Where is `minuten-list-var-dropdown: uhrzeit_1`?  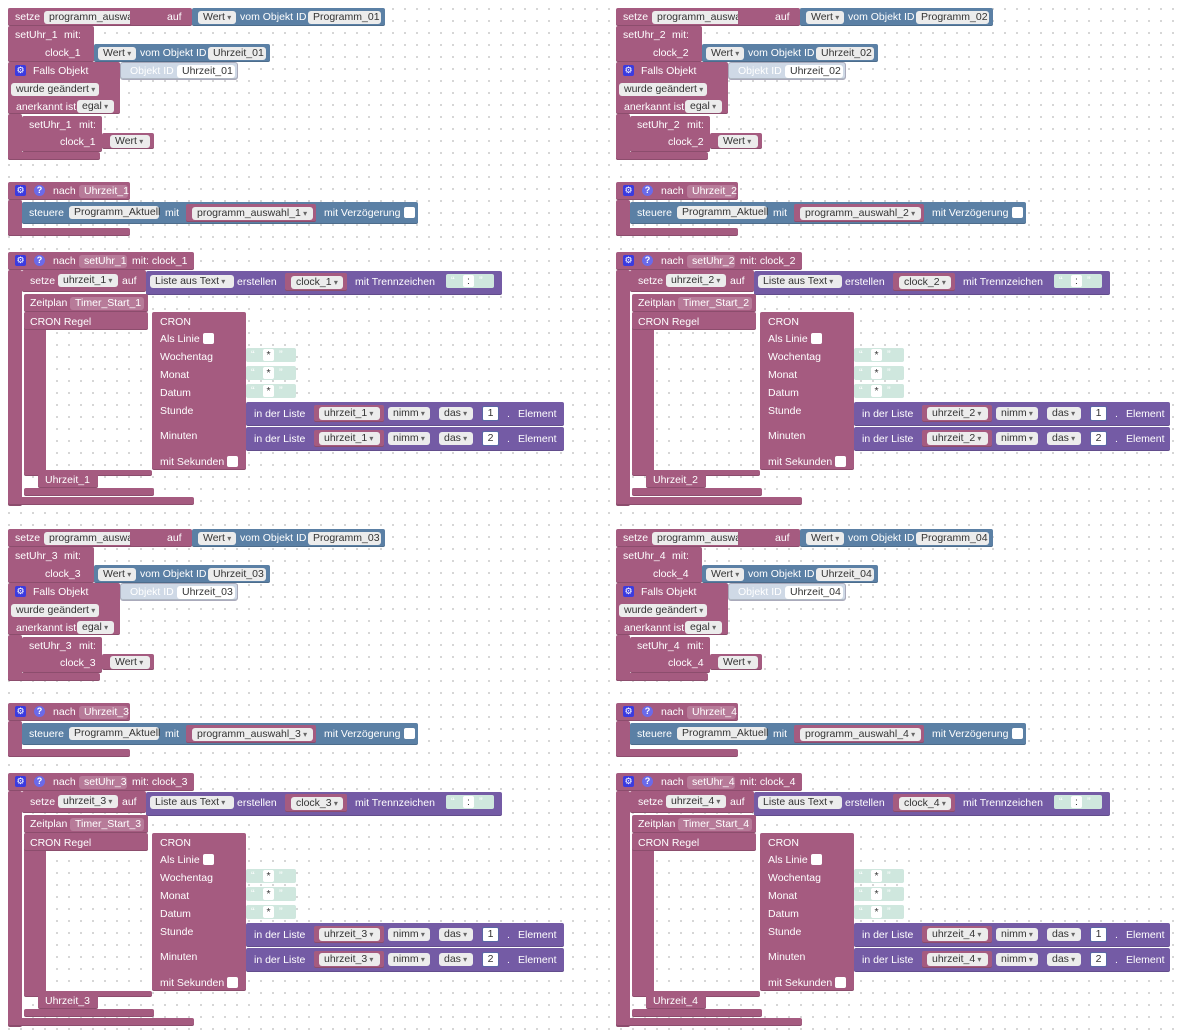 minuten-list-var-dropdown: uhrzeit_1 is located at coordinates (349, 438).